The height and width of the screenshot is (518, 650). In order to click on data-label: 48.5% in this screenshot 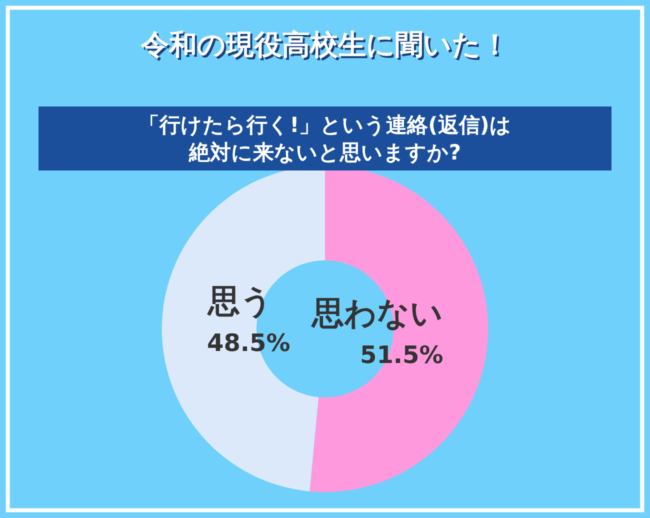, I will do `click(248, 343)`.